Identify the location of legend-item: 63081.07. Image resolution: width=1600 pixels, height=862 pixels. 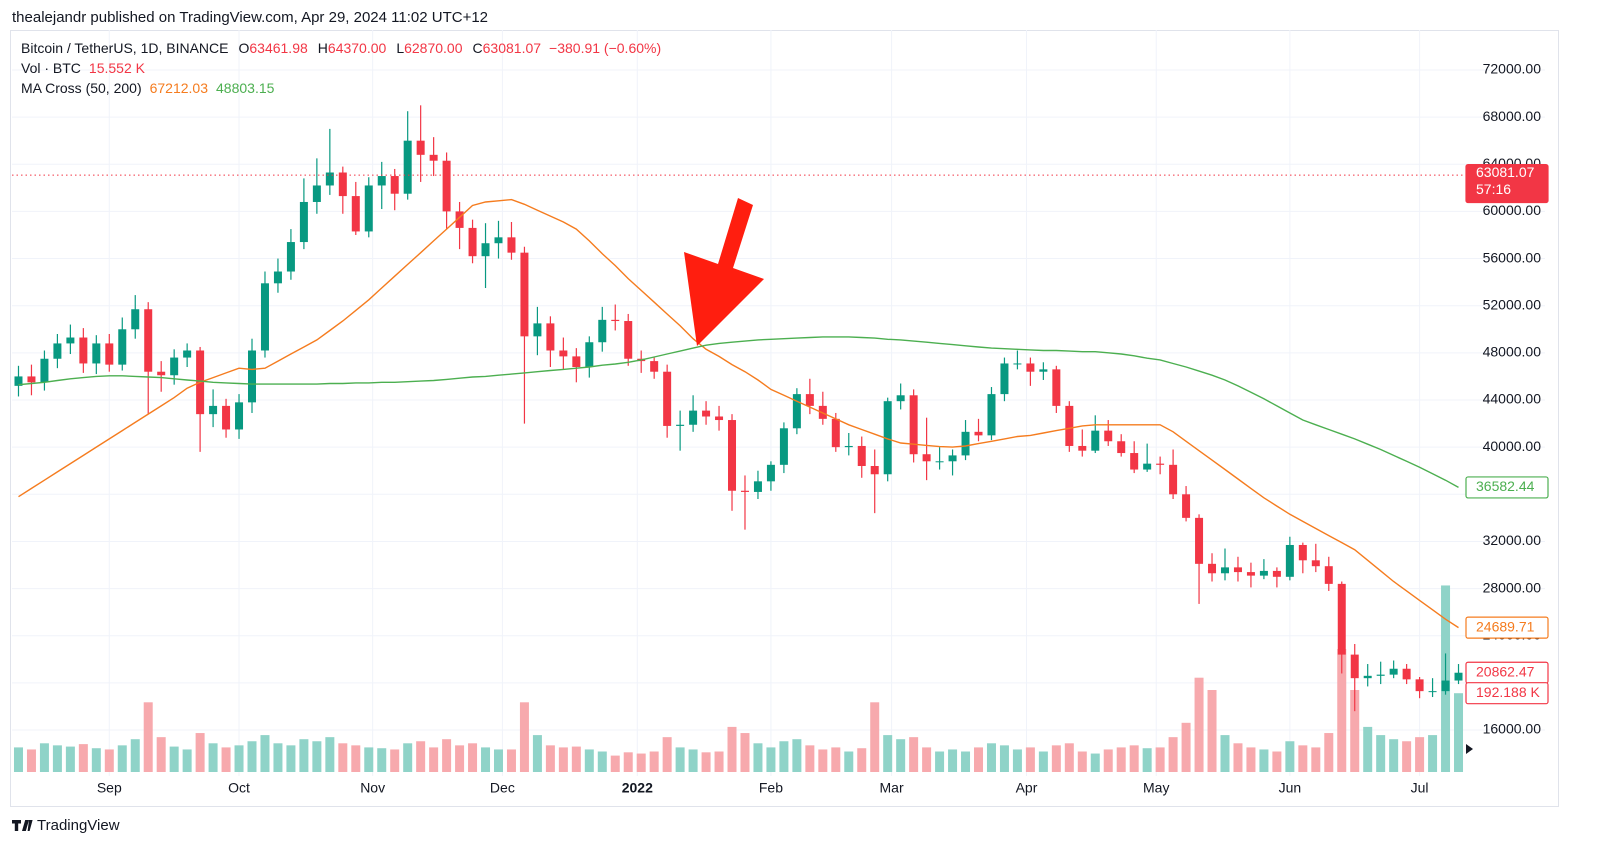
(512, 48).